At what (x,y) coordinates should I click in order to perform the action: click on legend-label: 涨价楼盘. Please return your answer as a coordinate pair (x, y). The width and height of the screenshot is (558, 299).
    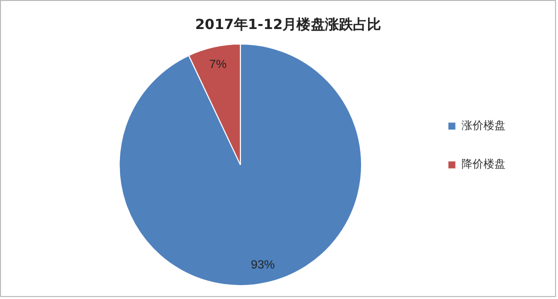
    Looking at the image, I should click on (483, 125).